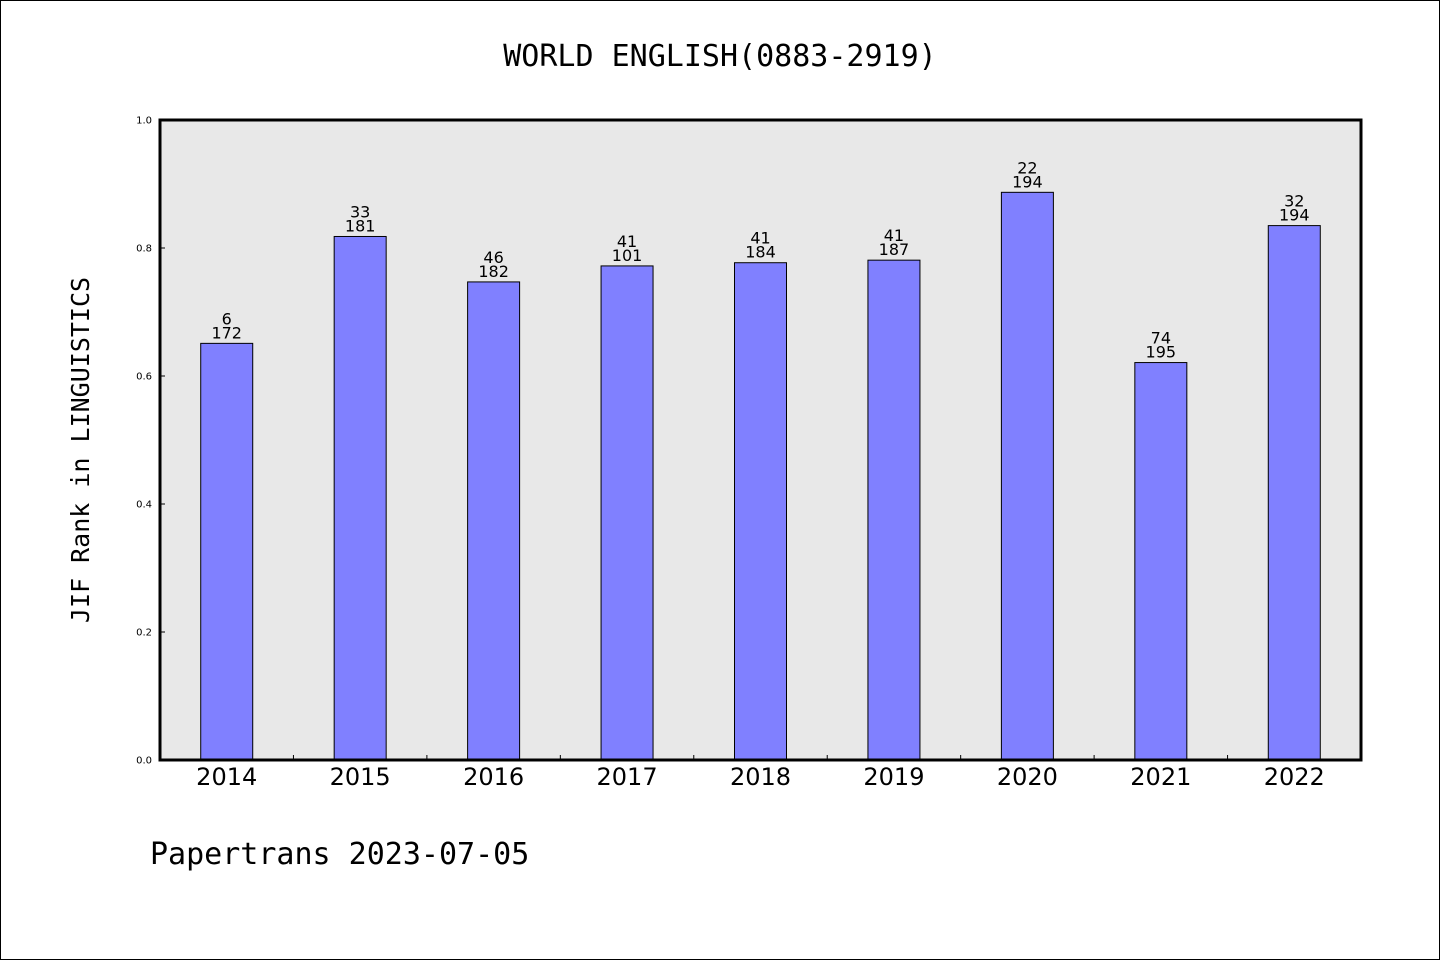 Image resolution: width=1440 pixels, height=960 pixels. What do you see at coordinates (226, 777) in the screenshot?
I see `x-tick-label-2014: 2014` at bounding box center [226, 777].